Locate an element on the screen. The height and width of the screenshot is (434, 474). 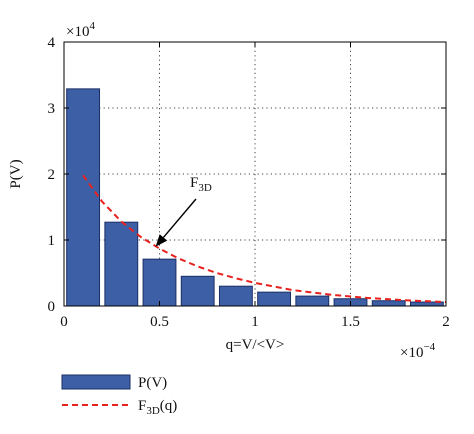
y-tick-label: 2 is located at coordinates (52, 175).